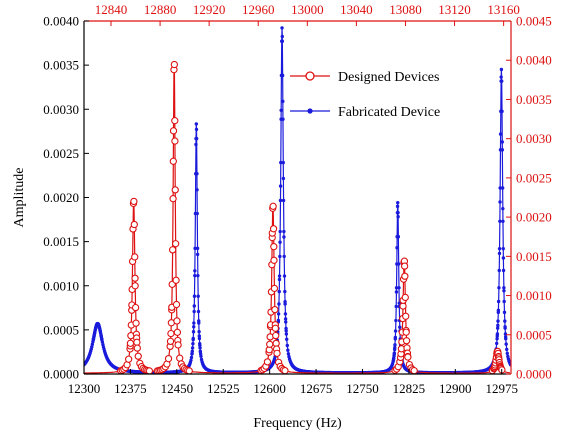  Describe the element at coordinates (388, 77) in the screenshot. I see `legend-designed-label: Designed Devices` at that location.